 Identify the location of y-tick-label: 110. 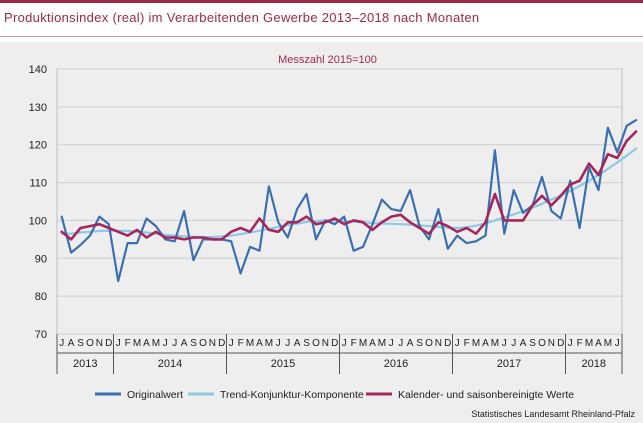
(38, 184).